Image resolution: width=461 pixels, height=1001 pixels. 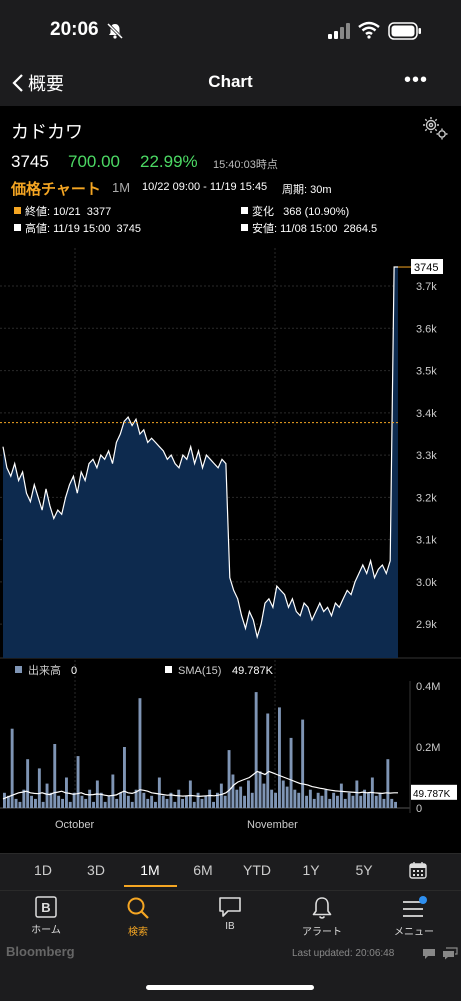 What do you see at coordinates (68, 229) in the screenshot?
I see `stat-high-label: 高値: 11/19 15:00` at bounding box center [68, 229].